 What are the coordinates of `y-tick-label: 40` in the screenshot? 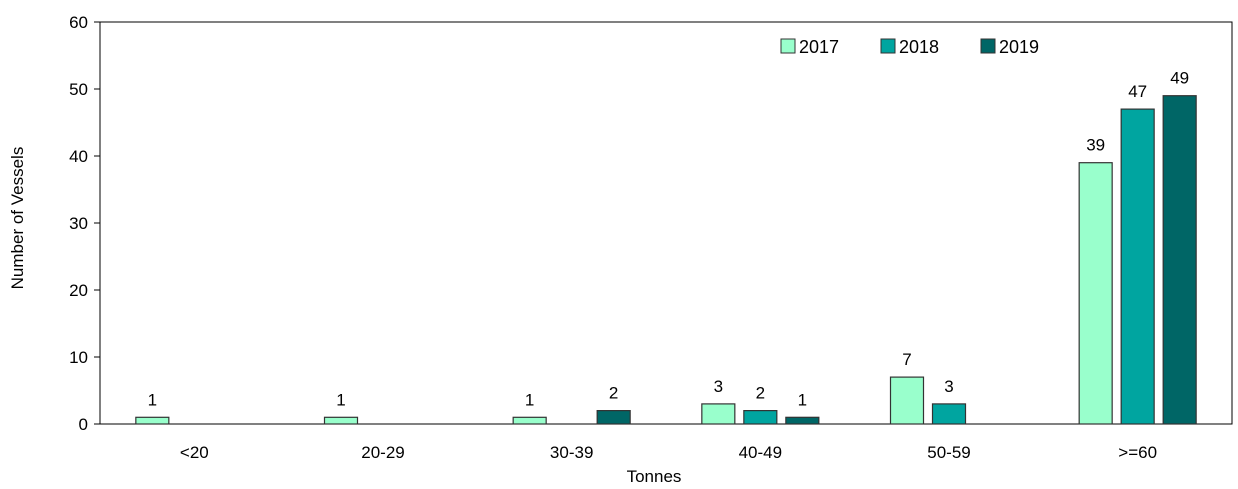 It's located at (78, 156).